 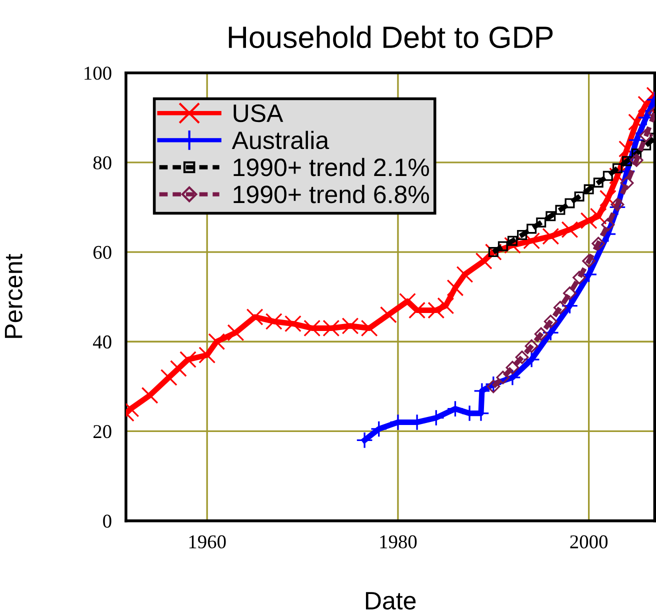 I want to click on y-tick-label: 80, so click(x=102, y=163).